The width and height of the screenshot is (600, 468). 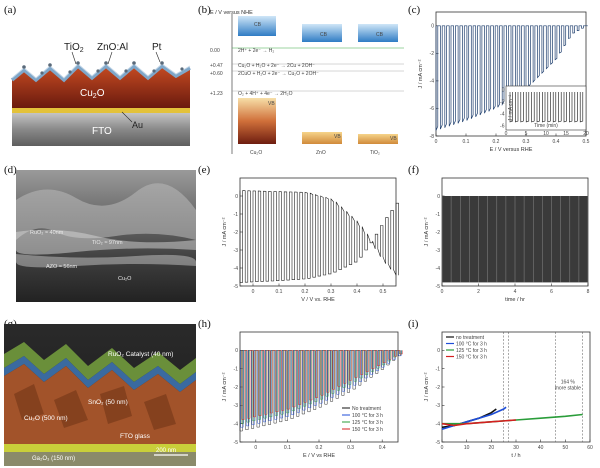 I want to click on panel-d-sem-image: RuO₂ ≈ 40nm TiO₂ ≈ 97nm AZO ≈ 56nm Cu₂O, so click(x=106, y=236).